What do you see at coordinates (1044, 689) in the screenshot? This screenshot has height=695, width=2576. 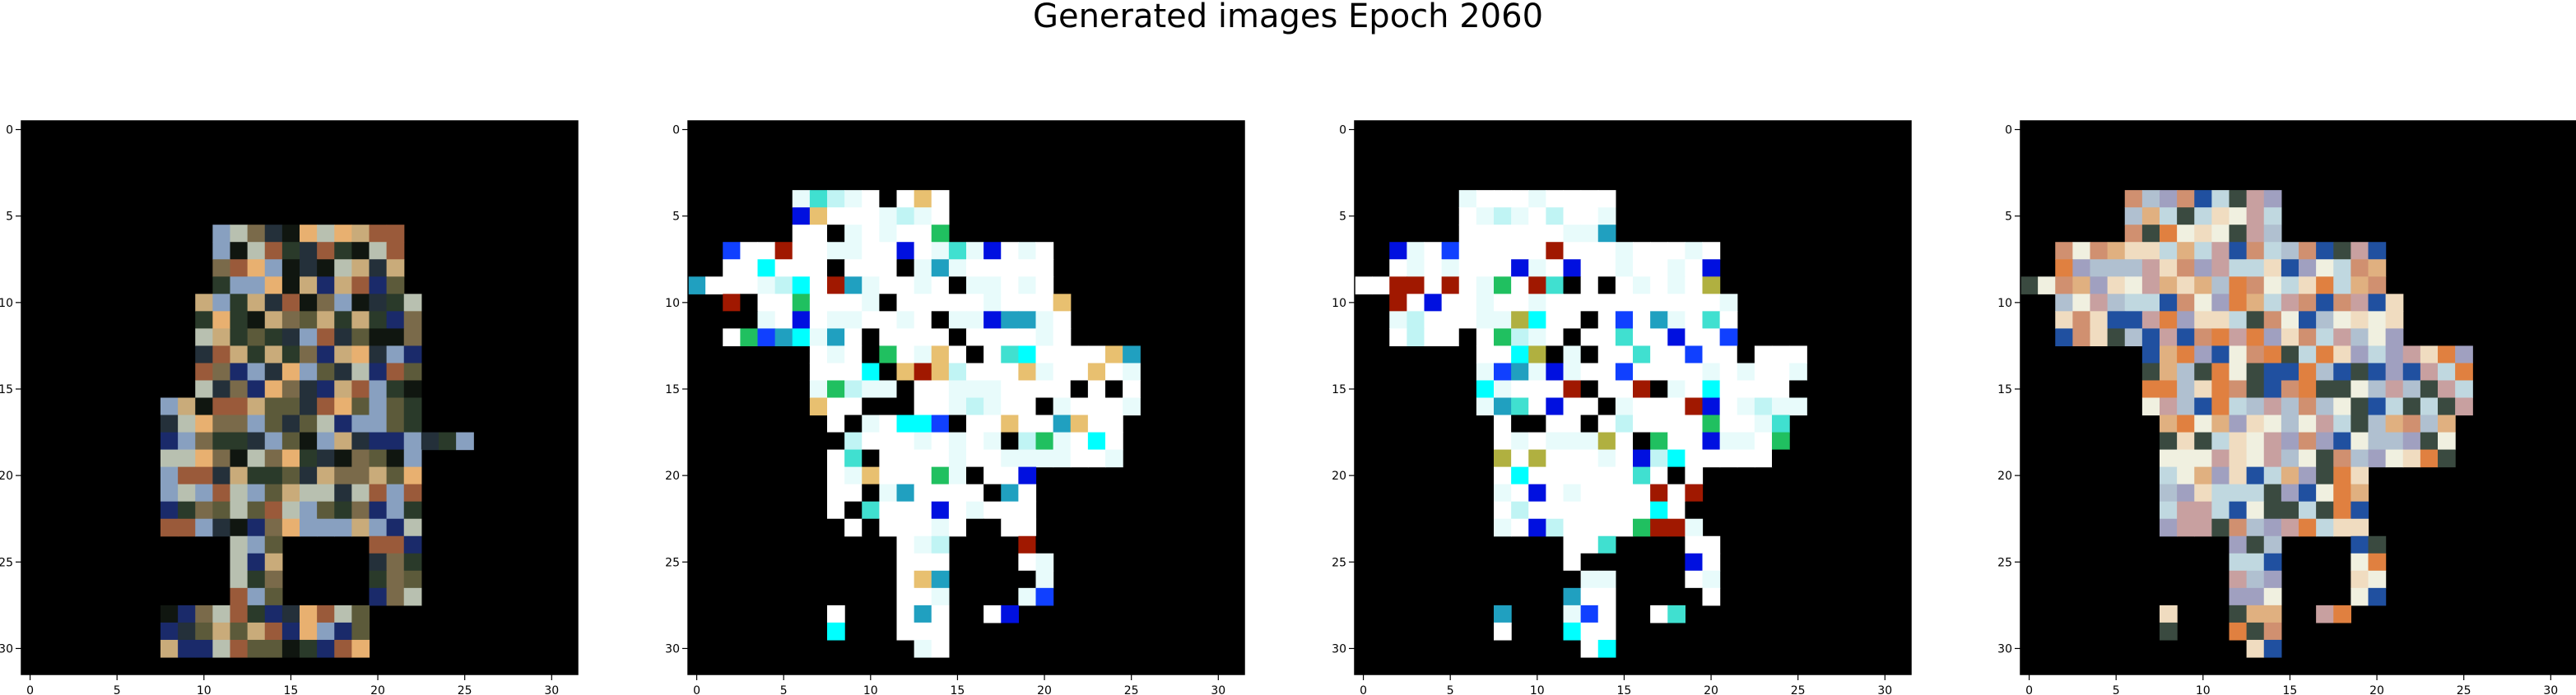 I see `x-tick-label: 20` at bounding box center [1044, 689].